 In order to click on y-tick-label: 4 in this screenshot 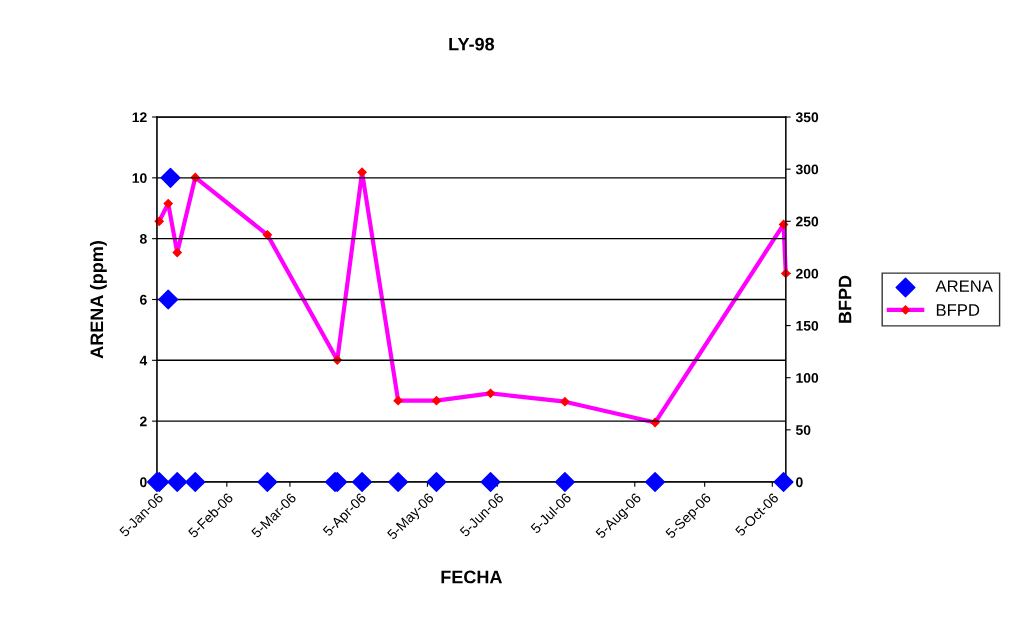, I will do `click(143, 360)`.